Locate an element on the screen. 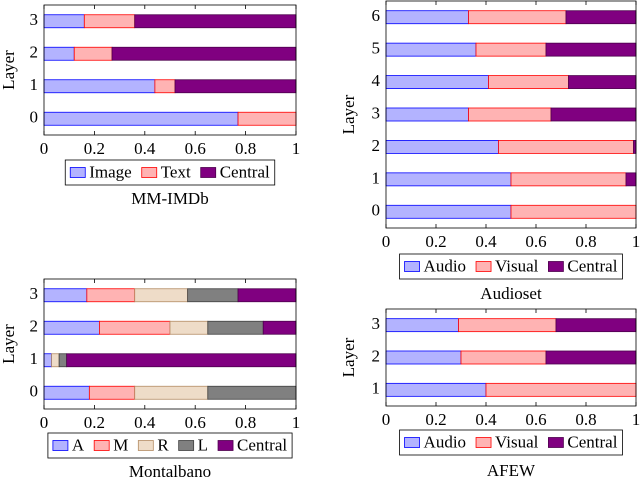  legend-label: A is located at coordinates (78, 444).